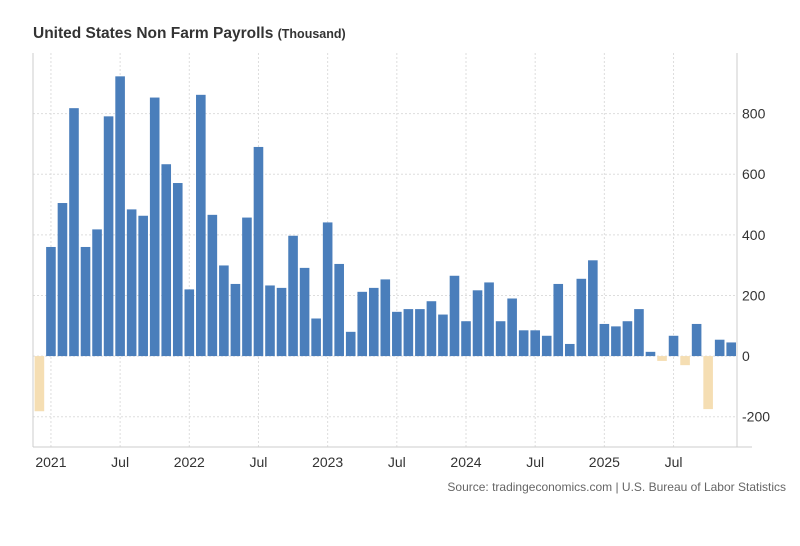  What do you see at coordinates (153, 33) in the screenshot?
I see `title-text: United States Non Farm Payrolls` at bounding box center [153, 33].